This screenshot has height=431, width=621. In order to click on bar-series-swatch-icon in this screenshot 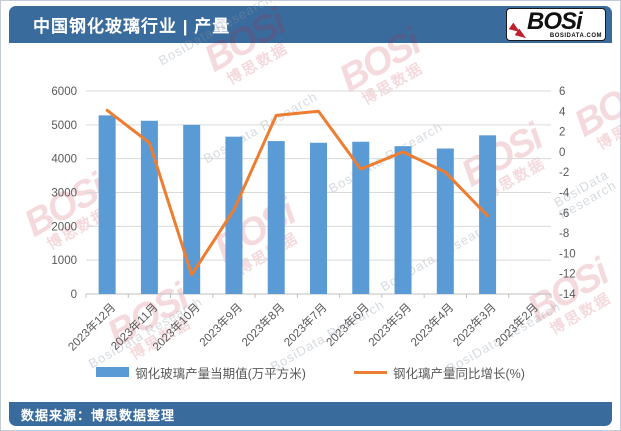, I will do `click(113, 372)`.